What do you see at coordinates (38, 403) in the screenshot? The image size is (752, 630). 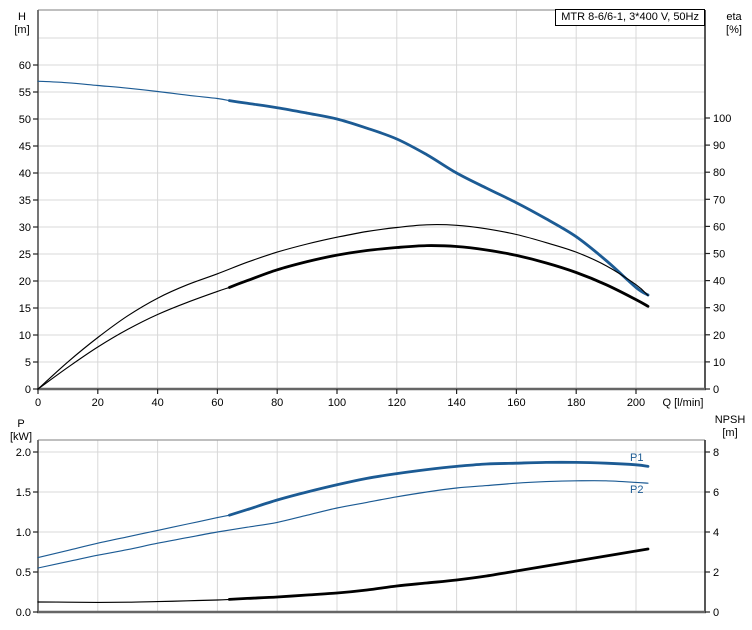 I see `q-tick-label: 0` at bounding box center [38, 403].